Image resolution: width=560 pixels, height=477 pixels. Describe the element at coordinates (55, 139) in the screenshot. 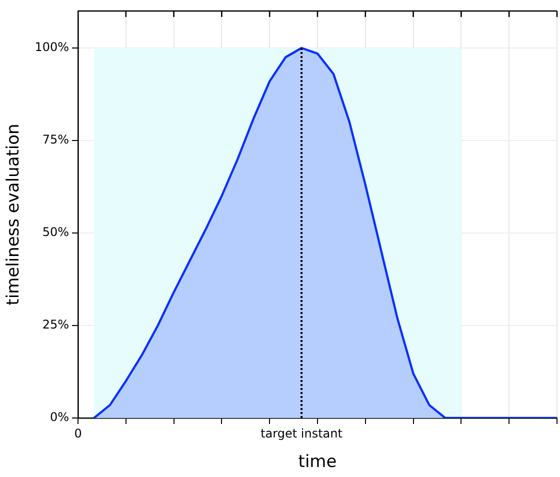

I see `y-tick-label: 75%` at that location.